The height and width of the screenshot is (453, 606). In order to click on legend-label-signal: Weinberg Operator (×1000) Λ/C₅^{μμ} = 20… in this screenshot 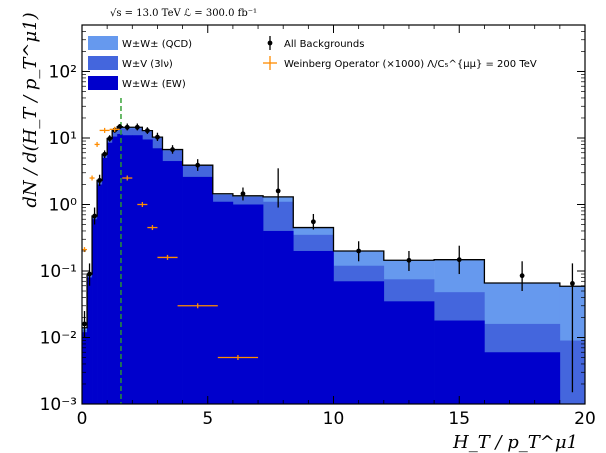, I will do `click(410, 64)`.